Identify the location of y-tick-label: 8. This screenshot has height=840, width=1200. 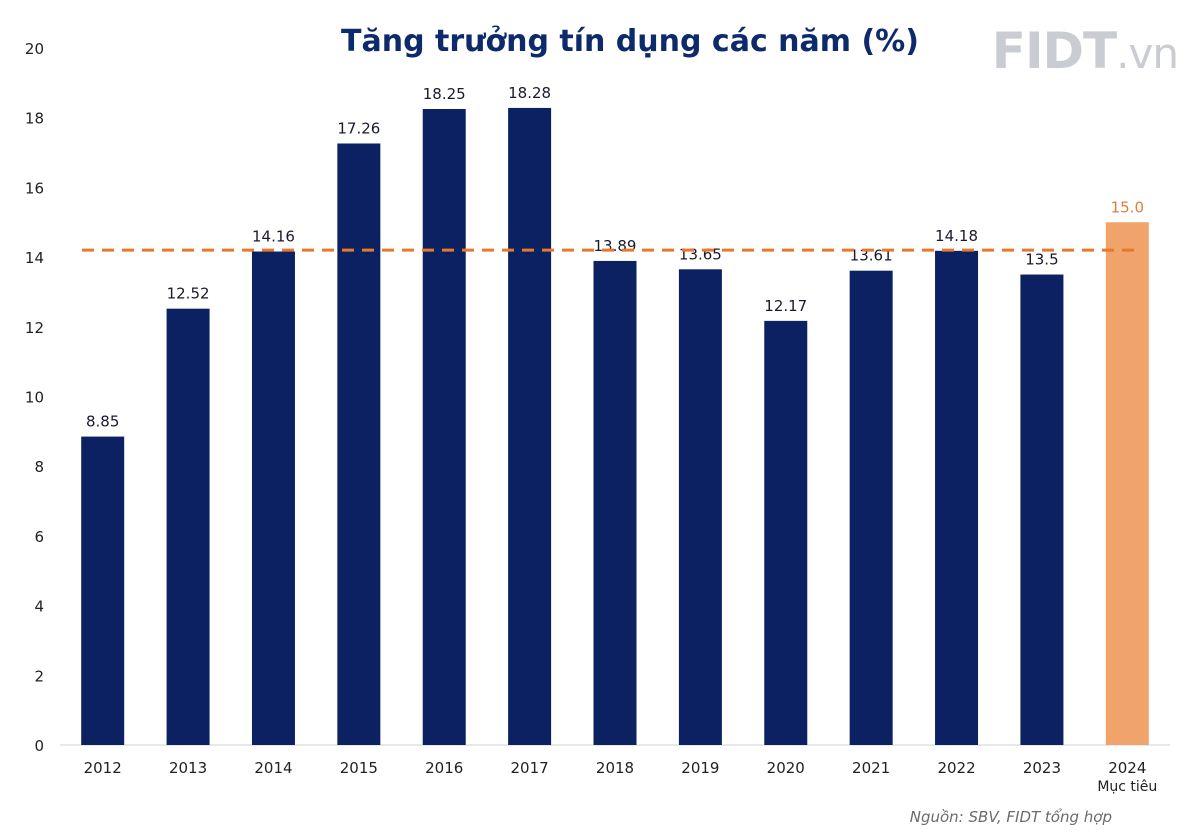
(39, 467).